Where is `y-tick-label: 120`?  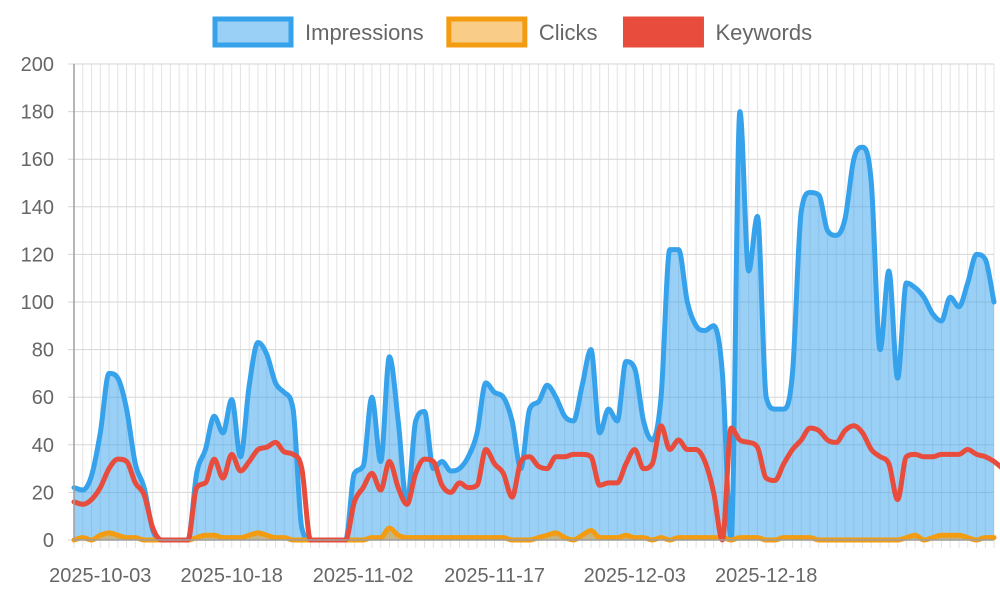 y-tick-label: 120 is located at coordinates (37, 255).